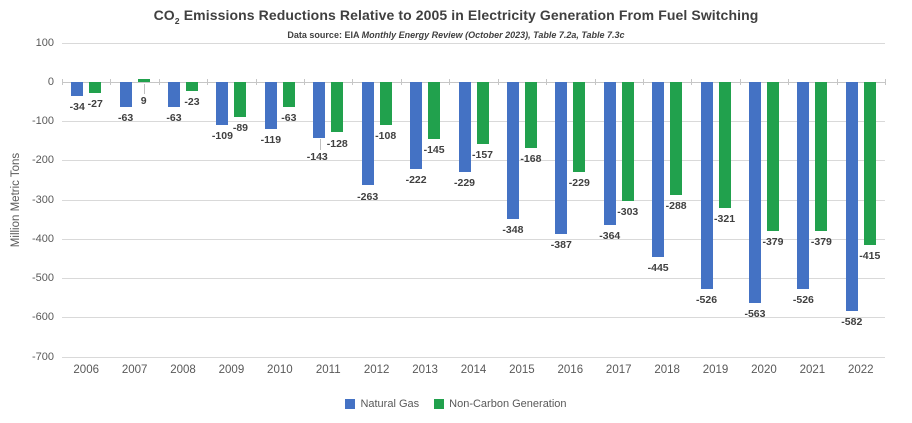 Image resolution: width=912 pixels, height=423 pixels. What do you see at coordinates (143, 80) in the screenshot?
I see `bar-non-carbon-generation-2007` at bounding box center [143, 80].